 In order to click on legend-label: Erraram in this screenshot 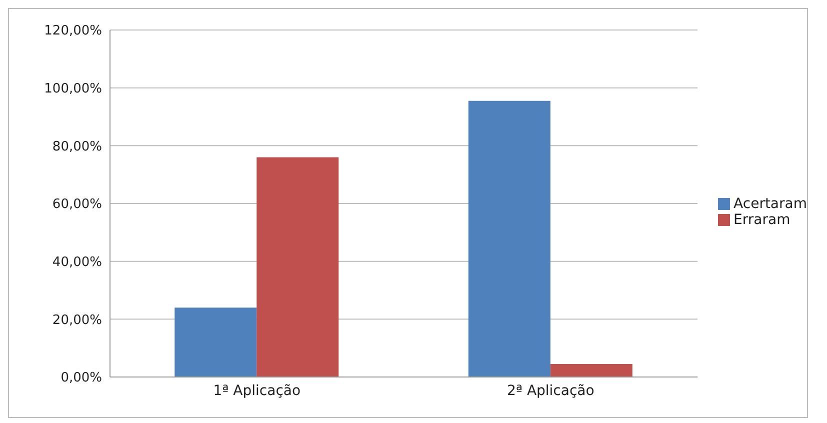, I will do `click(762, 220)`.